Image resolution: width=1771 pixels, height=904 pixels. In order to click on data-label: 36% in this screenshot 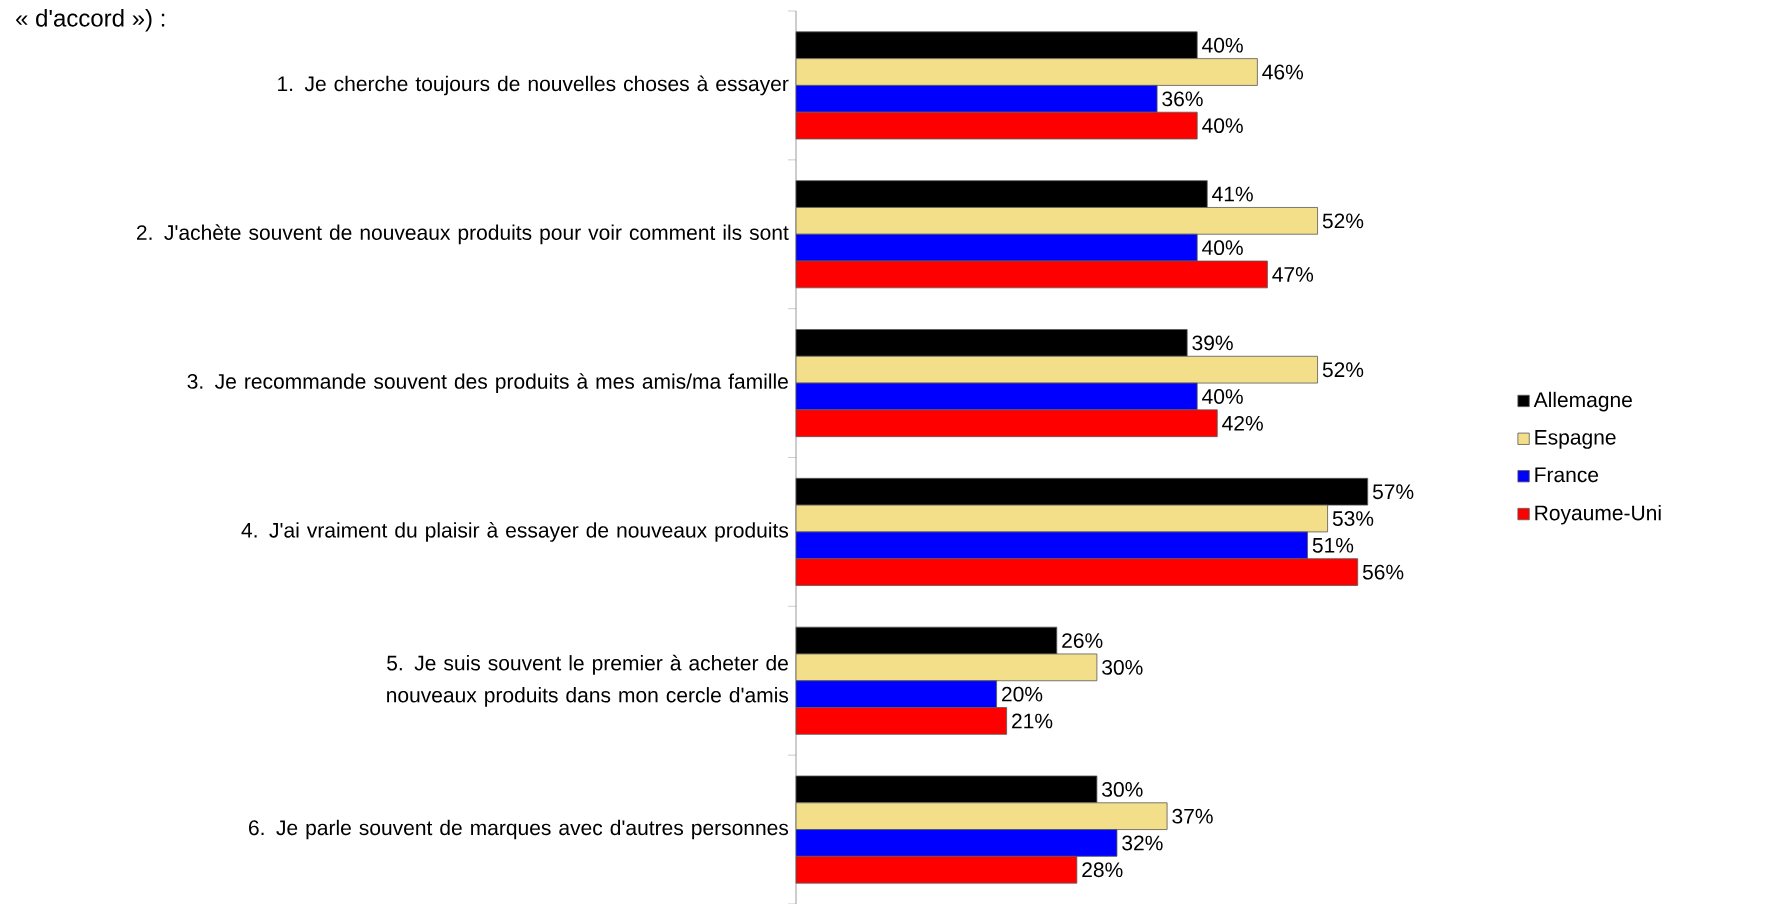, I will do `click(1182, 99)`.